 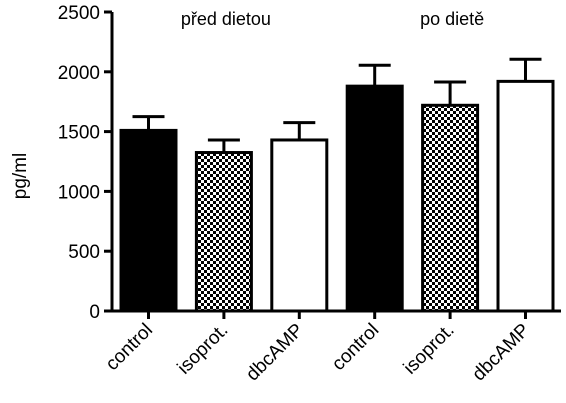 What do you see at coordinates (84, 252) in the screenshot?
I see `y-tick-label: 500` at bounding box center [84, 252].